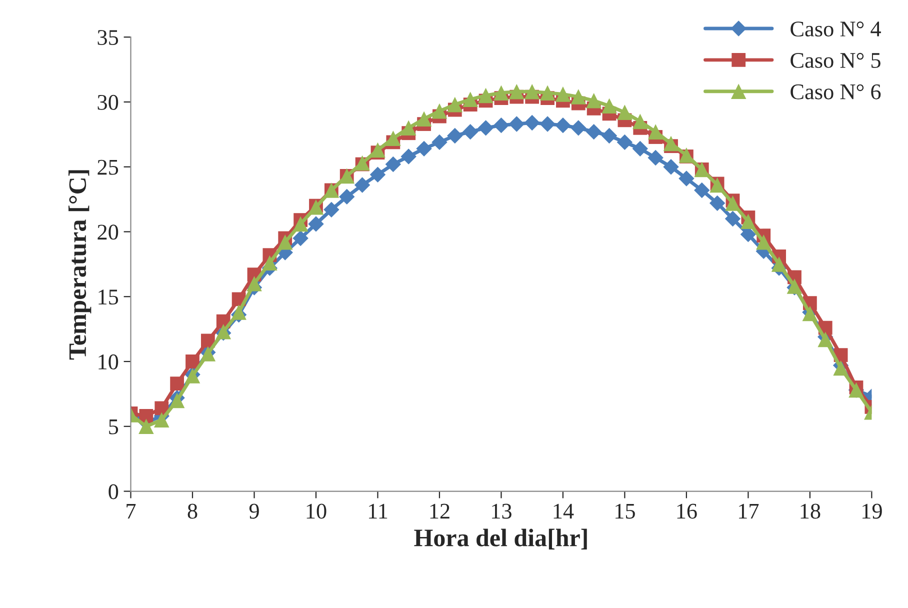 This screenshot has width=908, height=608. What do you see at coordinates (502, 511) in the screenshot?
I see `x-tick-label: 13` at bounding box center [502, 511].